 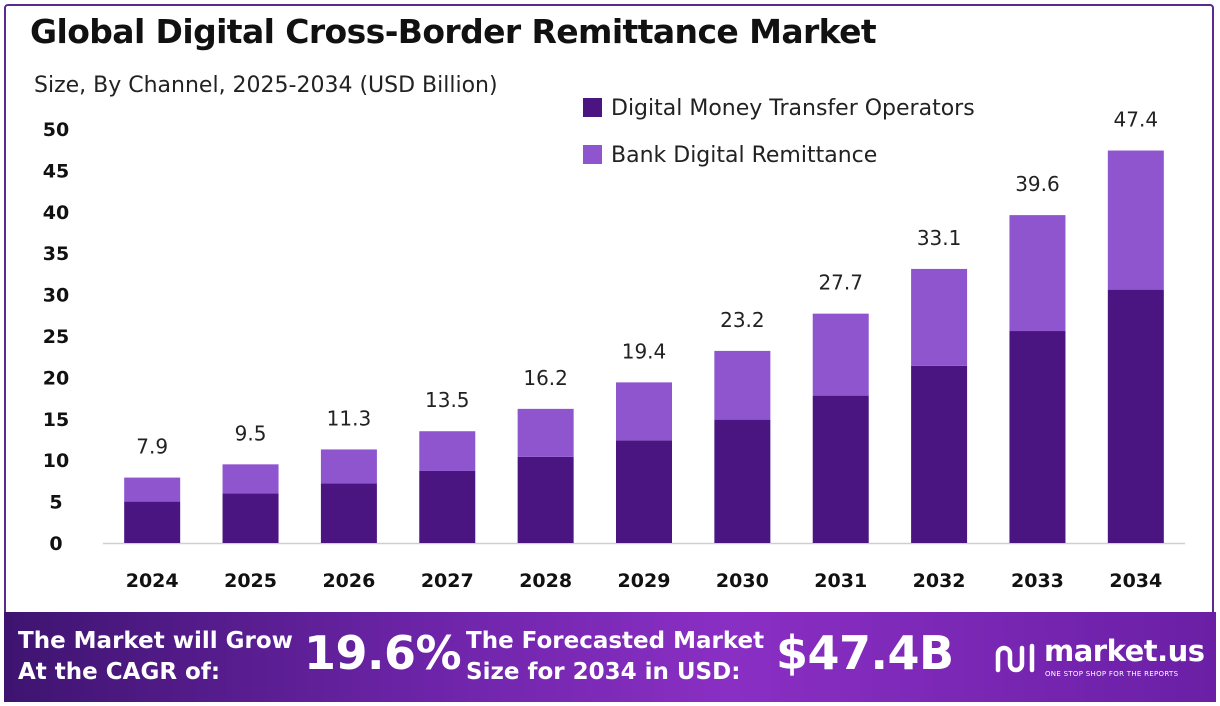 I want to click on x-tick-label: 2025, so click(x=250, y=581).